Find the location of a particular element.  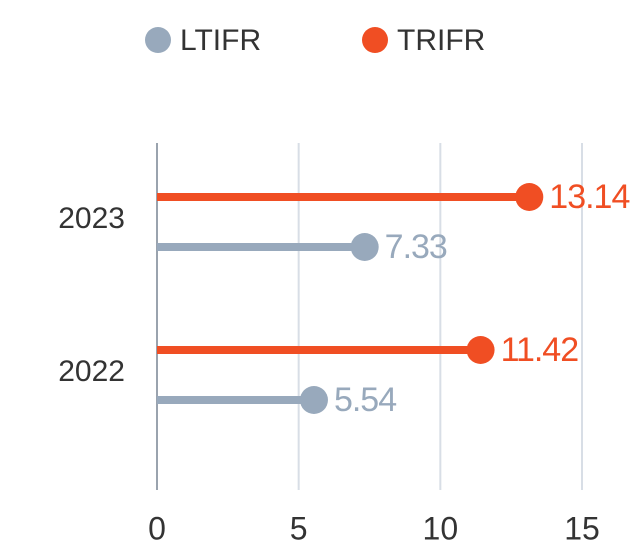

y-tick-label: 2023 is located at coordinates (91, 218).